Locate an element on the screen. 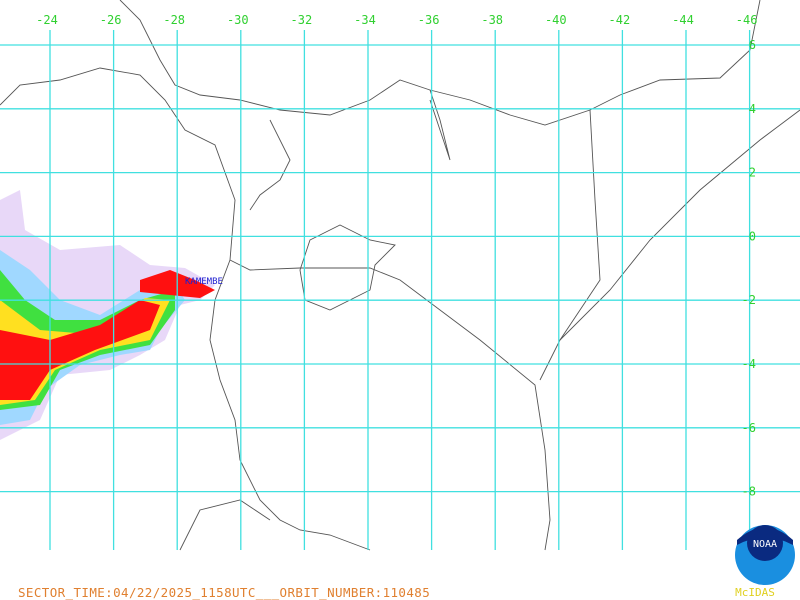 This screenshot has height=600, width=800. lat-label: -4 is located at coordinates (749, 364).